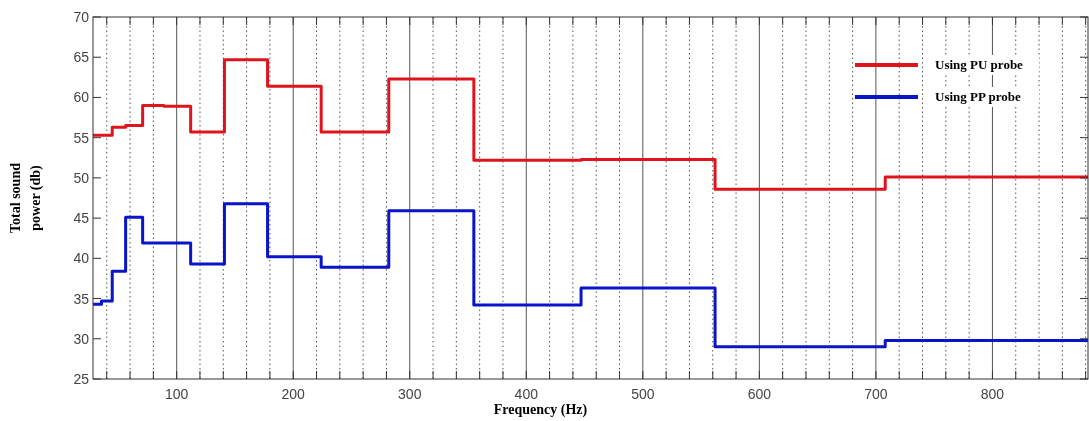  I want to click on y-tick-label: 45, so click(81, 218).